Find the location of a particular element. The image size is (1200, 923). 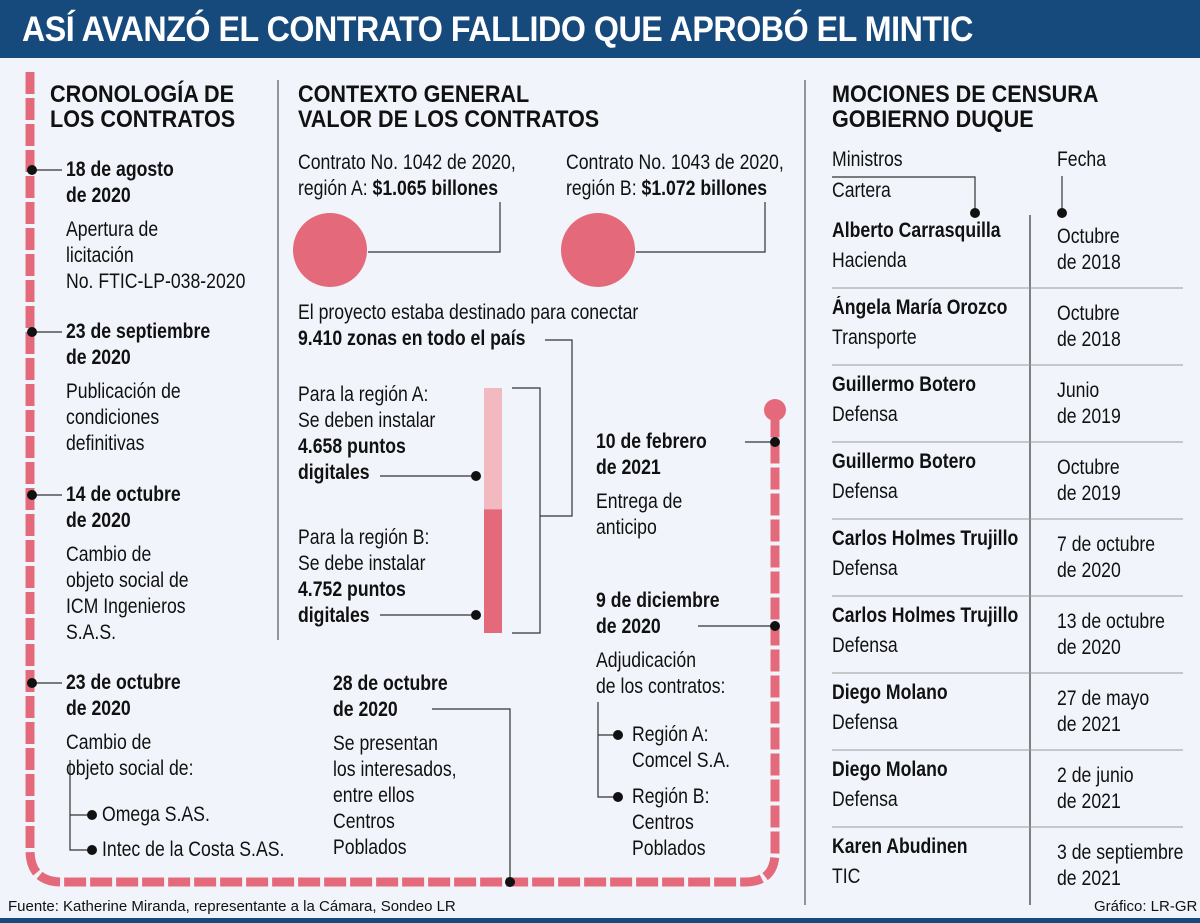

event-desc: Adjudicación is located at coordinates (646, 660).